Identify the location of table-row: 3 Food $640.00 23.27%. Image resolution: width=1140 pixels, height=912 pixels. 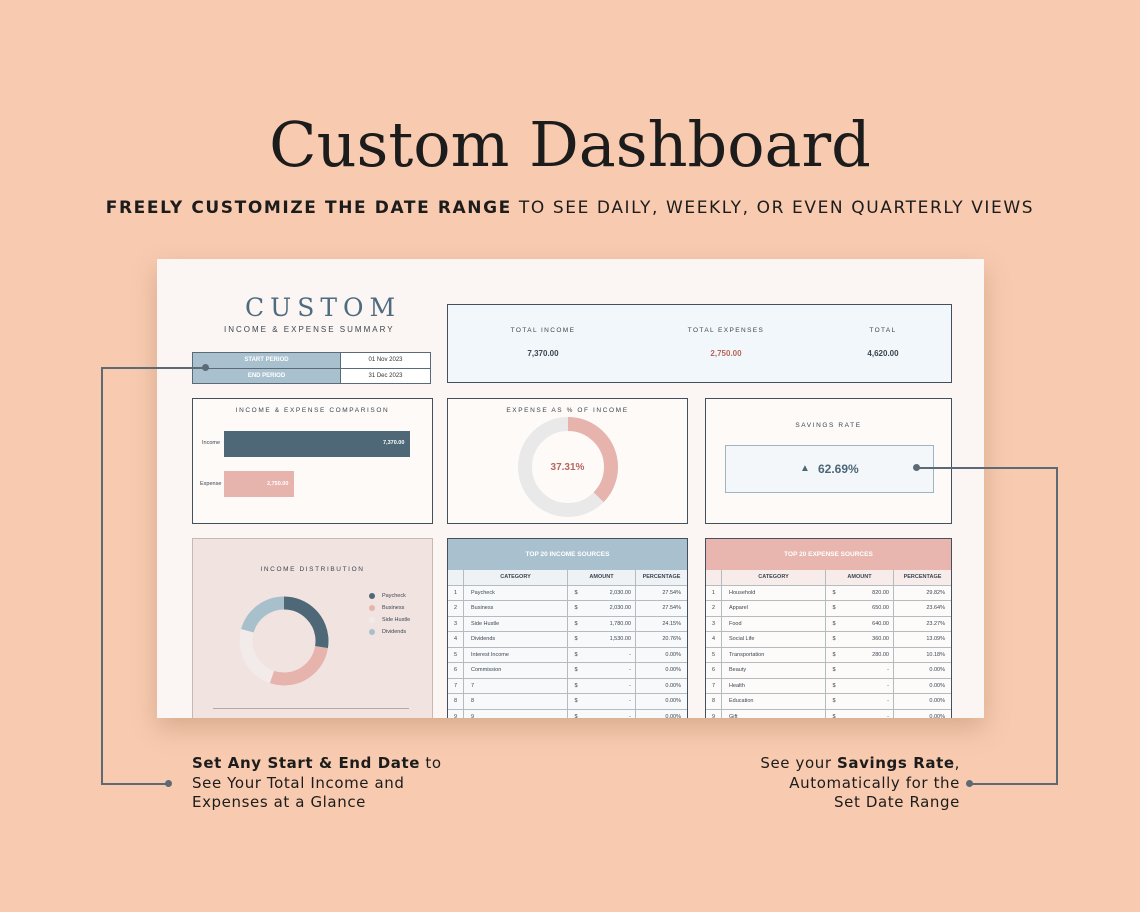
(828, 624).